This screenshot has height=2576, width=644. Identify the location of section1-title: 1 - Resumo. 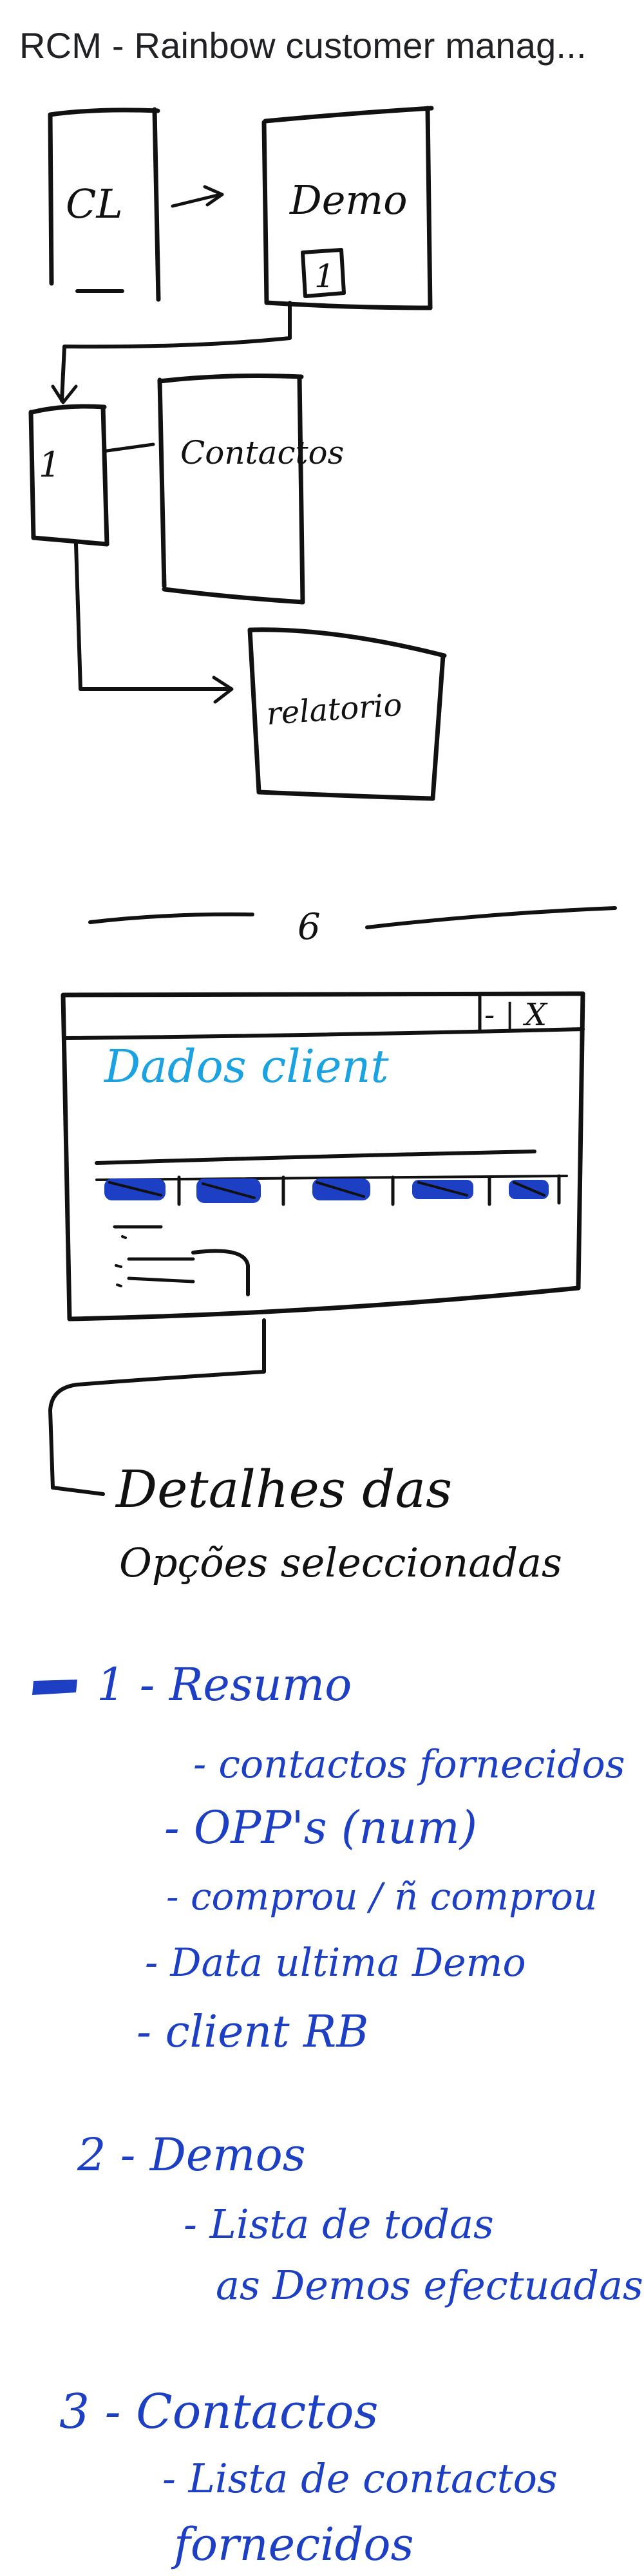
(224, 1684).